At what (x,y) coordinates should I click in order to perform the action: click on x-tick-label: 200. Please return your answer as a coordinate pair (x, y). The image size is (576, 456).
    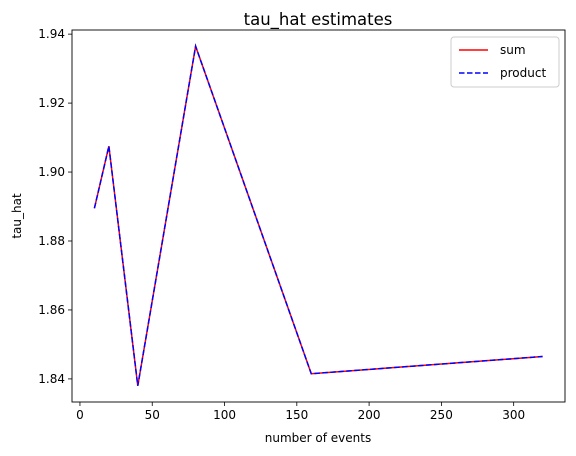
    Looking at the image, I should click on (369, 415).